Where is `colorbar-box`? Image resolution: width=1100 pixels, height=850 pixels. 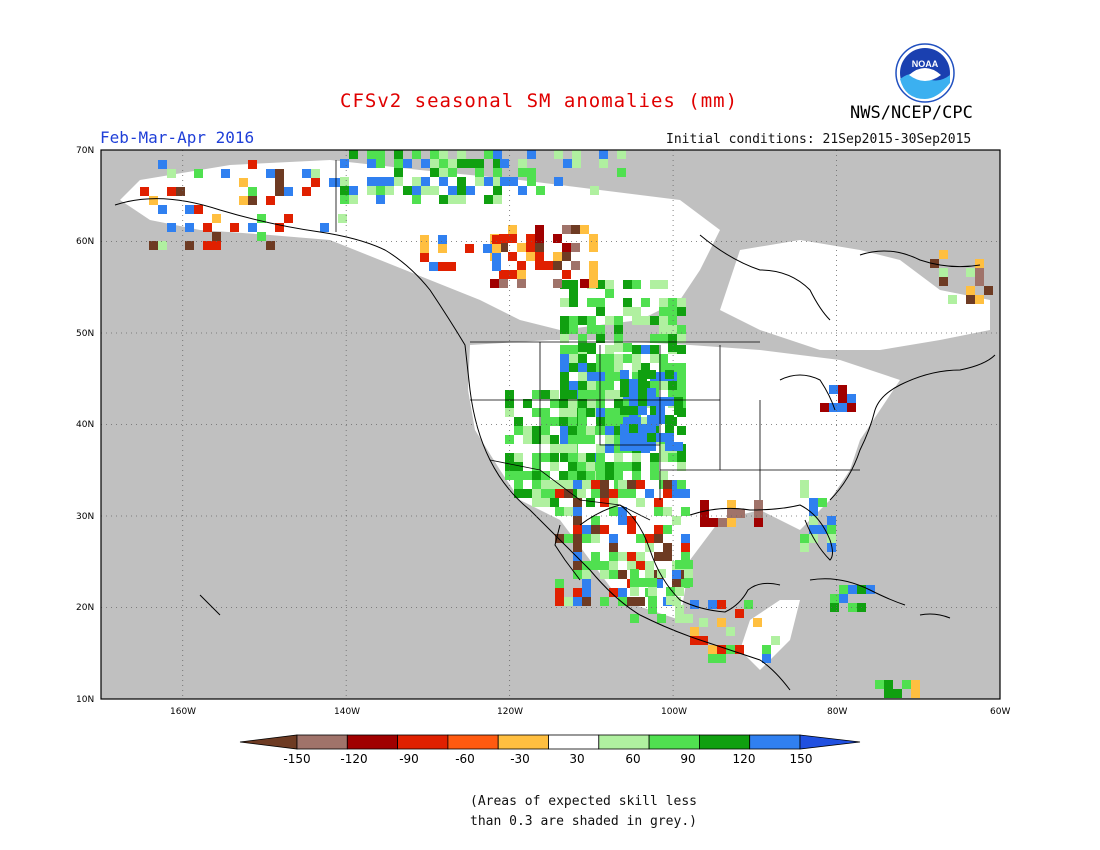 colorbar-box is located at coordinates (624, 742).